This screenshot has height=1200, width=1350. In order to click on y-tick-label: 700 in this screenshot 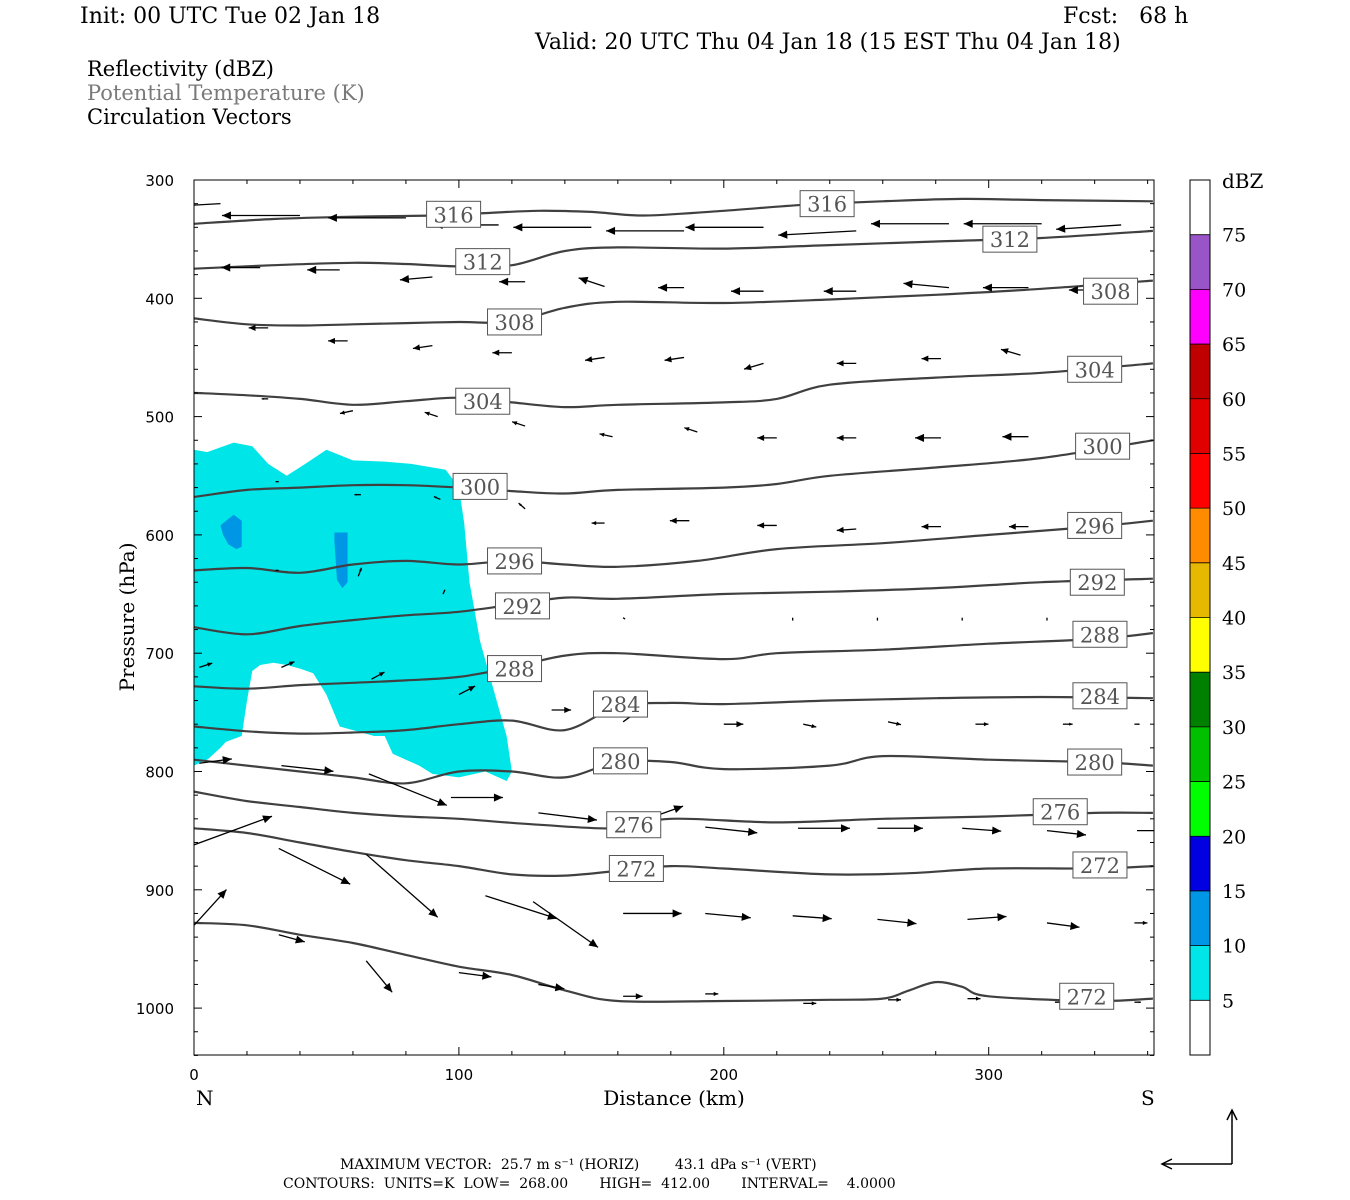, I will do `click(159, 654)`.